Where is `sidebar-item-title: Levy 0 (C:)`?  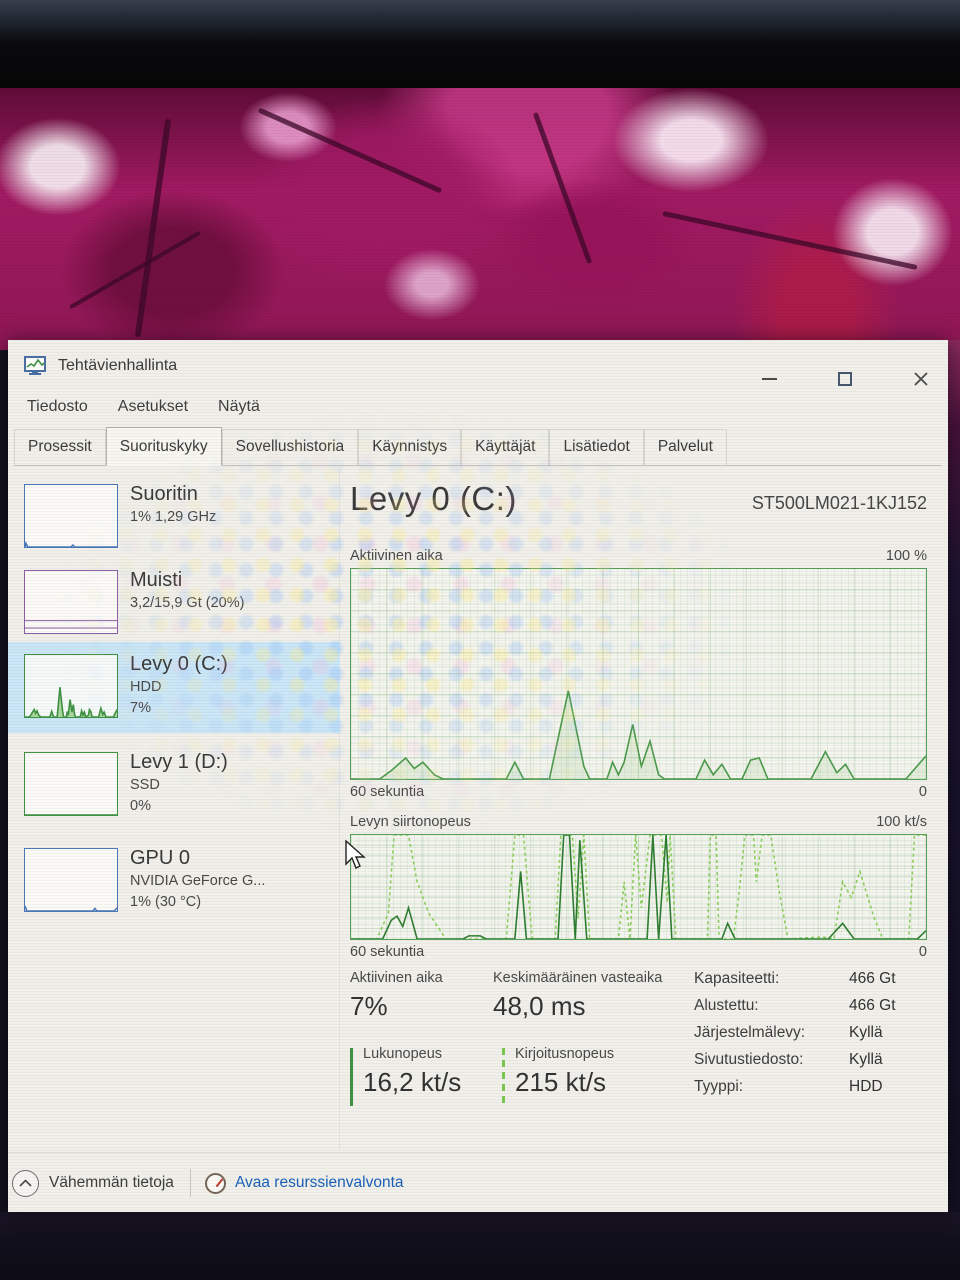 sidebar-item-title: Levy 0 (C:) is located at coordinates (179, 664).